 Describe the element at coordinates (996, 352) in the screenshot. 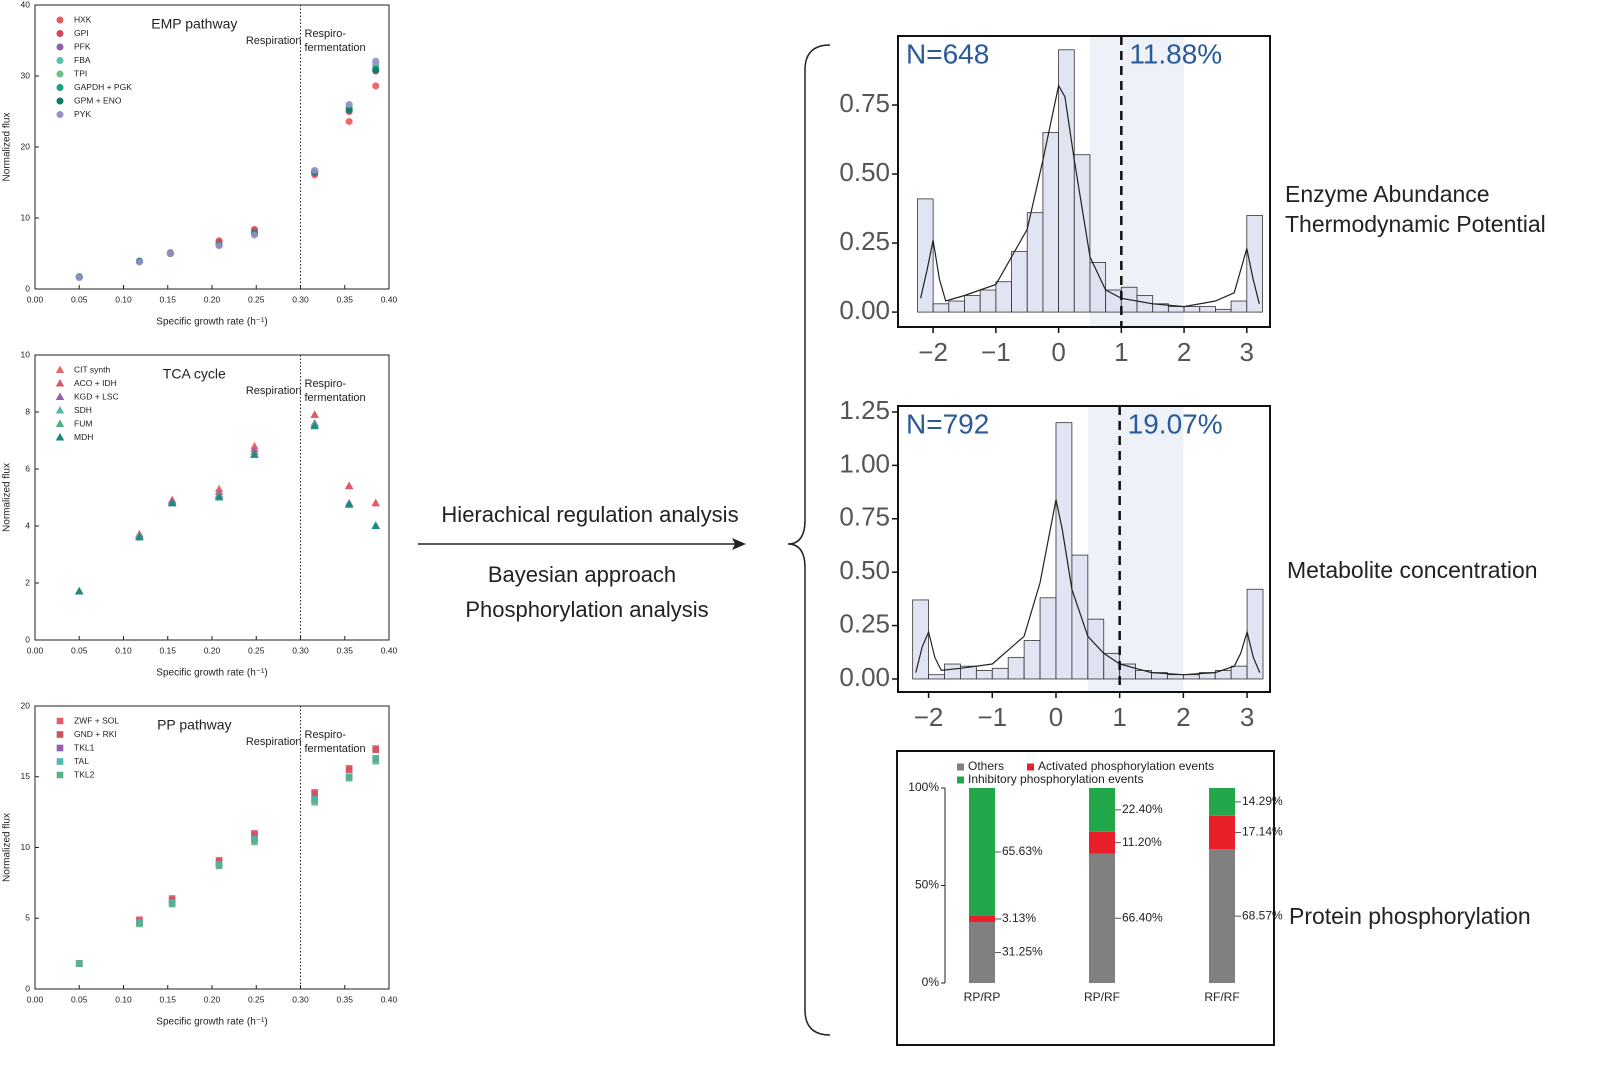

I see `x-tick-label: −1` at that location.